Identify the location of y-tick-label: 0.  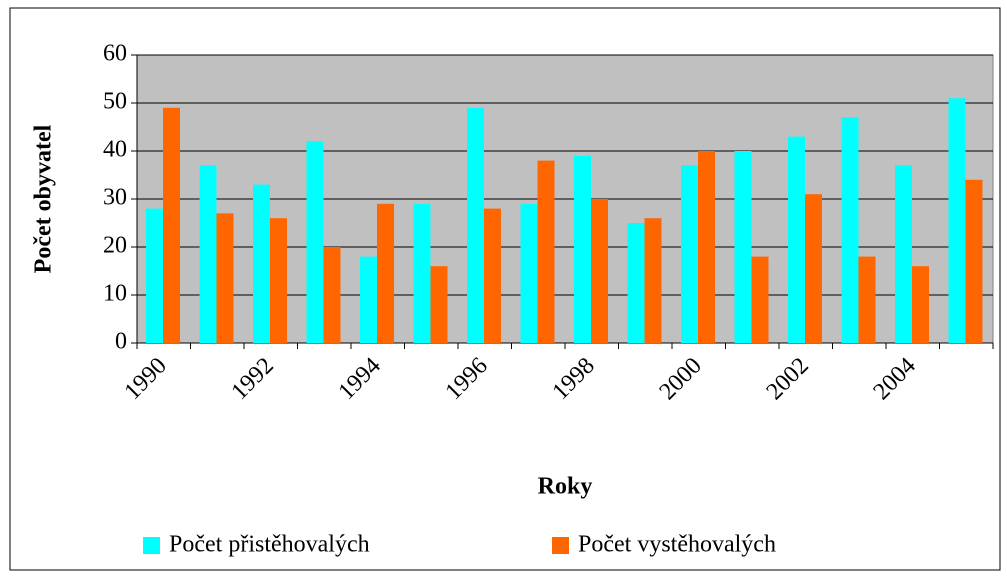
(121, 342).